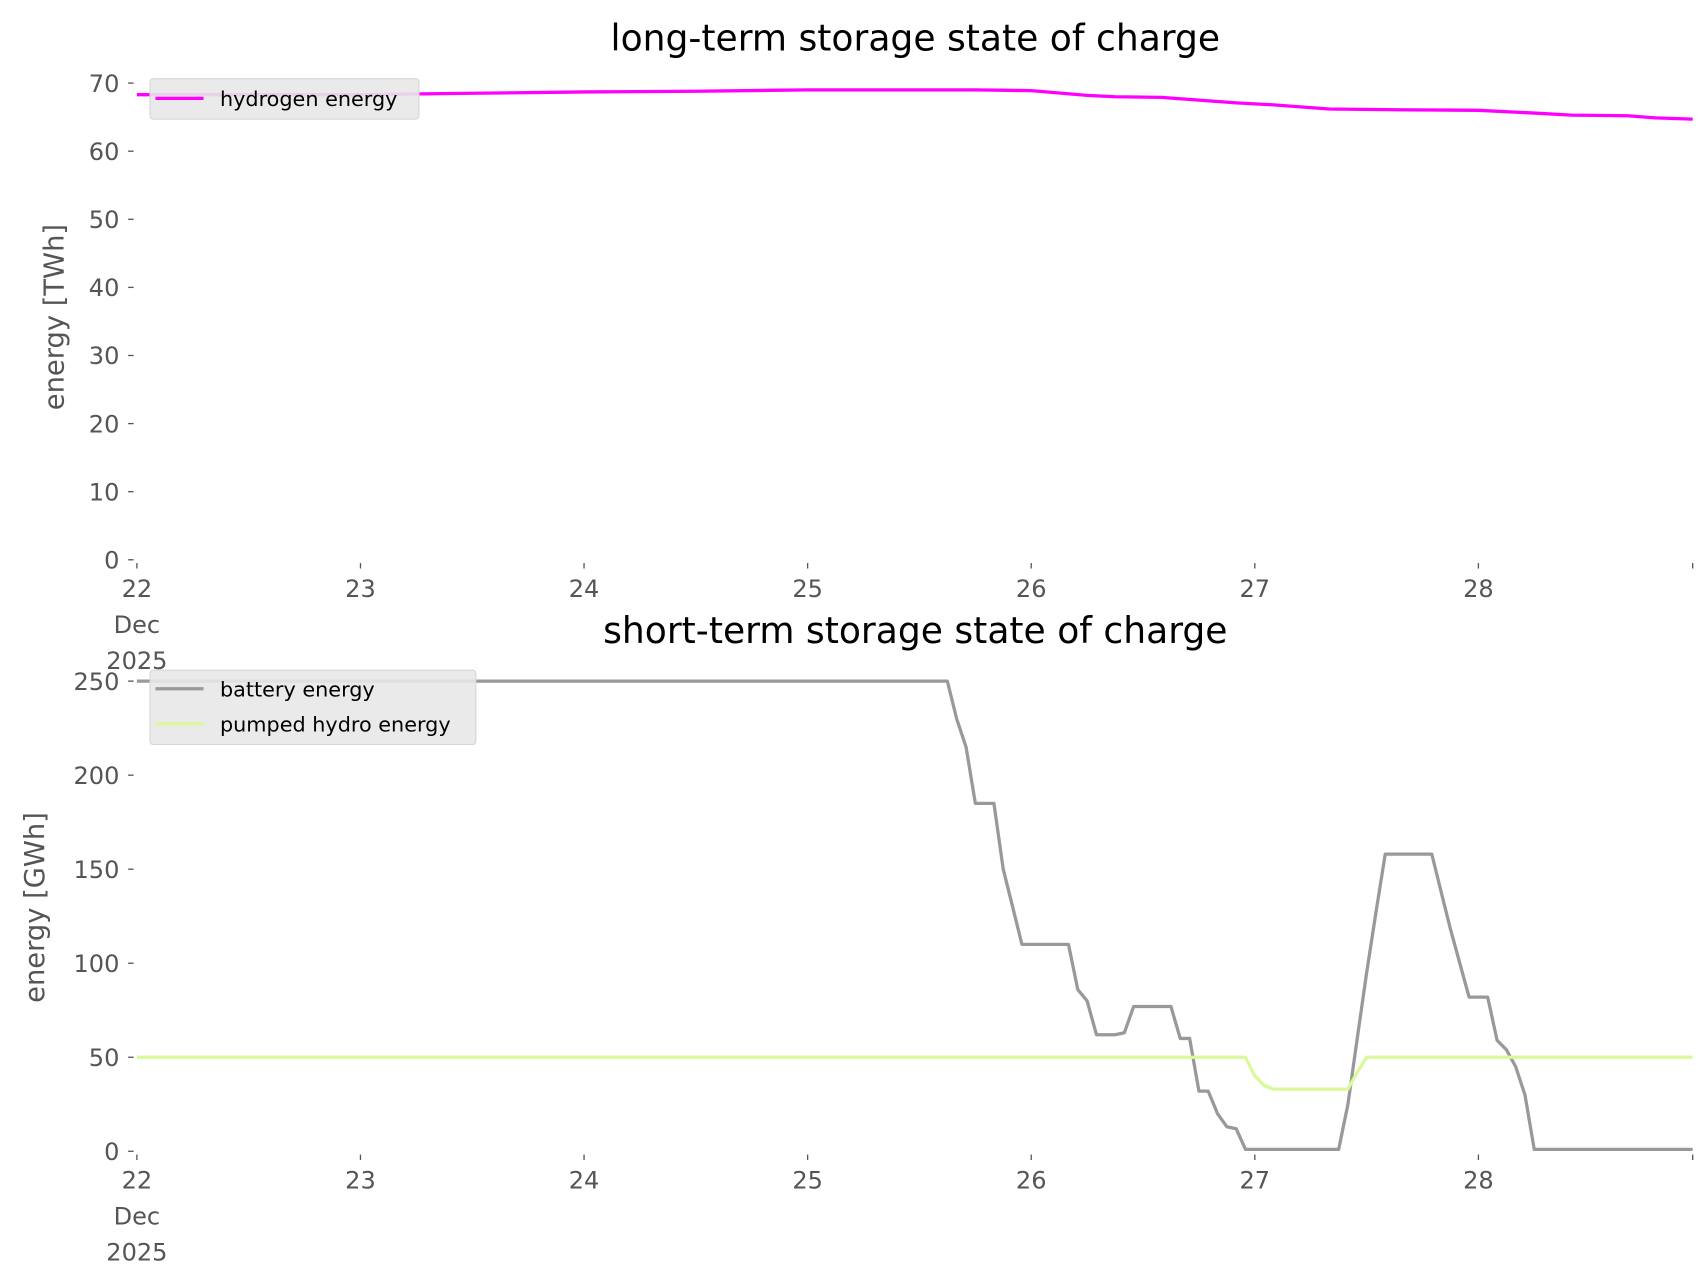 This screenshot has height=1277, width=1706. What do you see at coordinates (96, 870) in the screenshot?
I see `y-tick-label: 150` at bounding box center [96, 870].